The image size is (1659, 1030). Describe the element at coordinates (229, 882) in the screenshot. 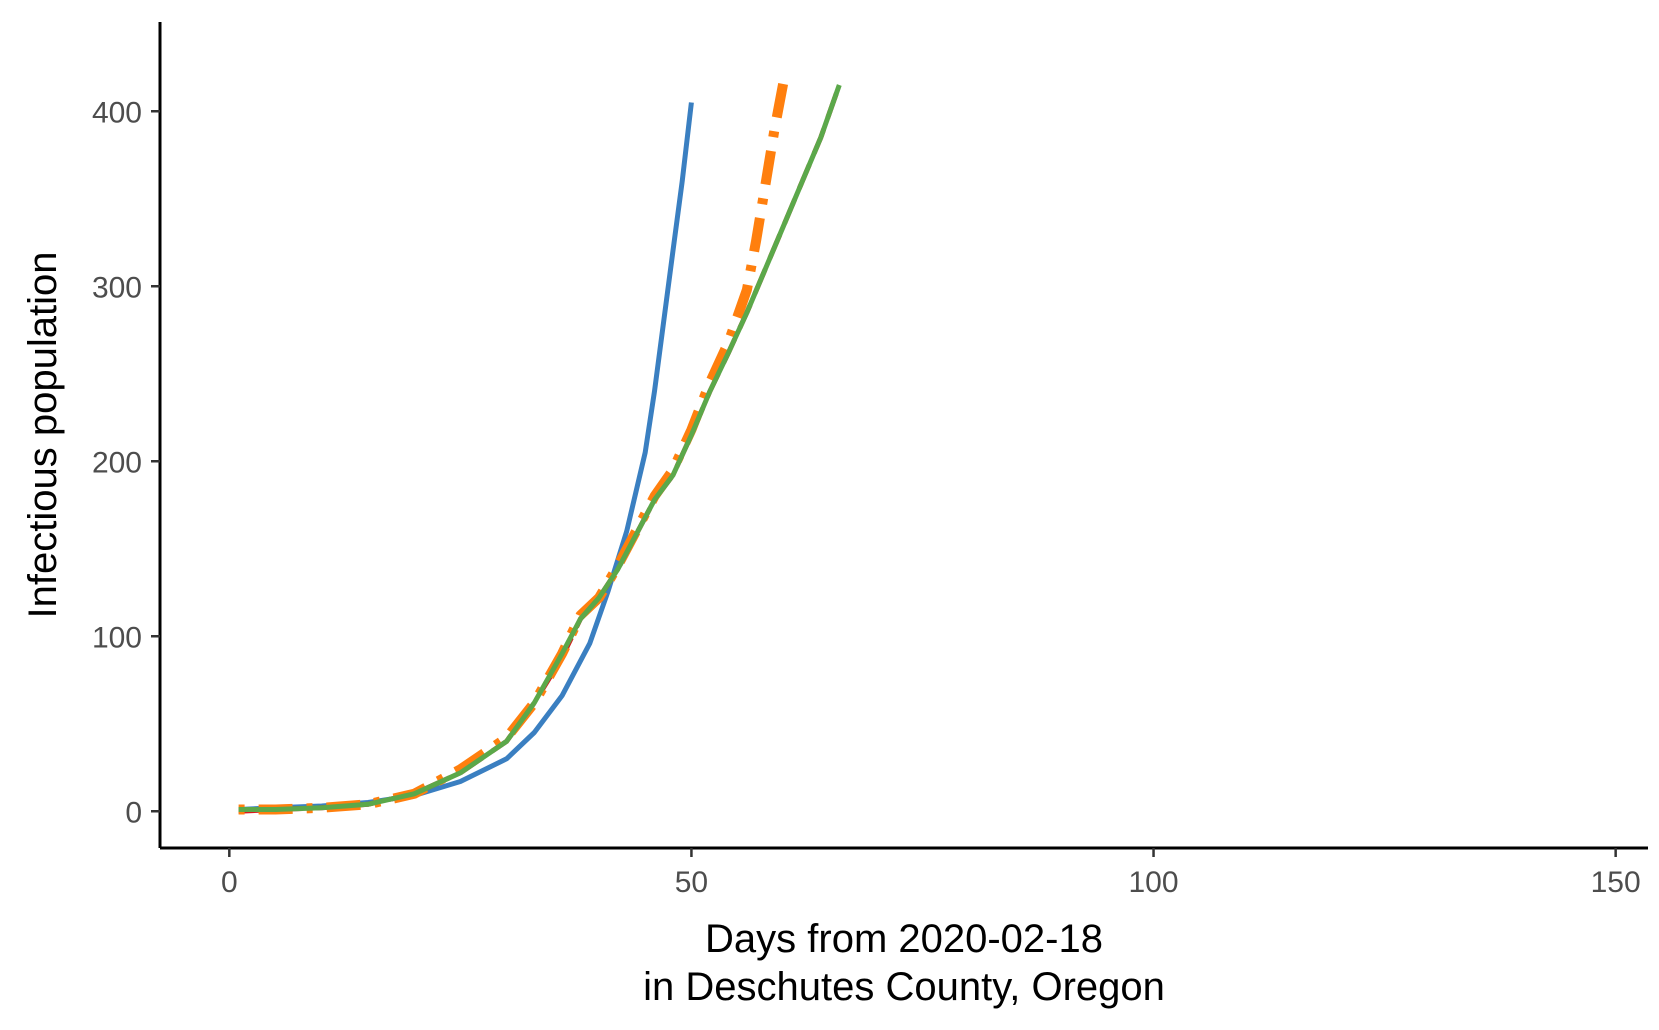

I see `x-tick-label: 0` at that location.